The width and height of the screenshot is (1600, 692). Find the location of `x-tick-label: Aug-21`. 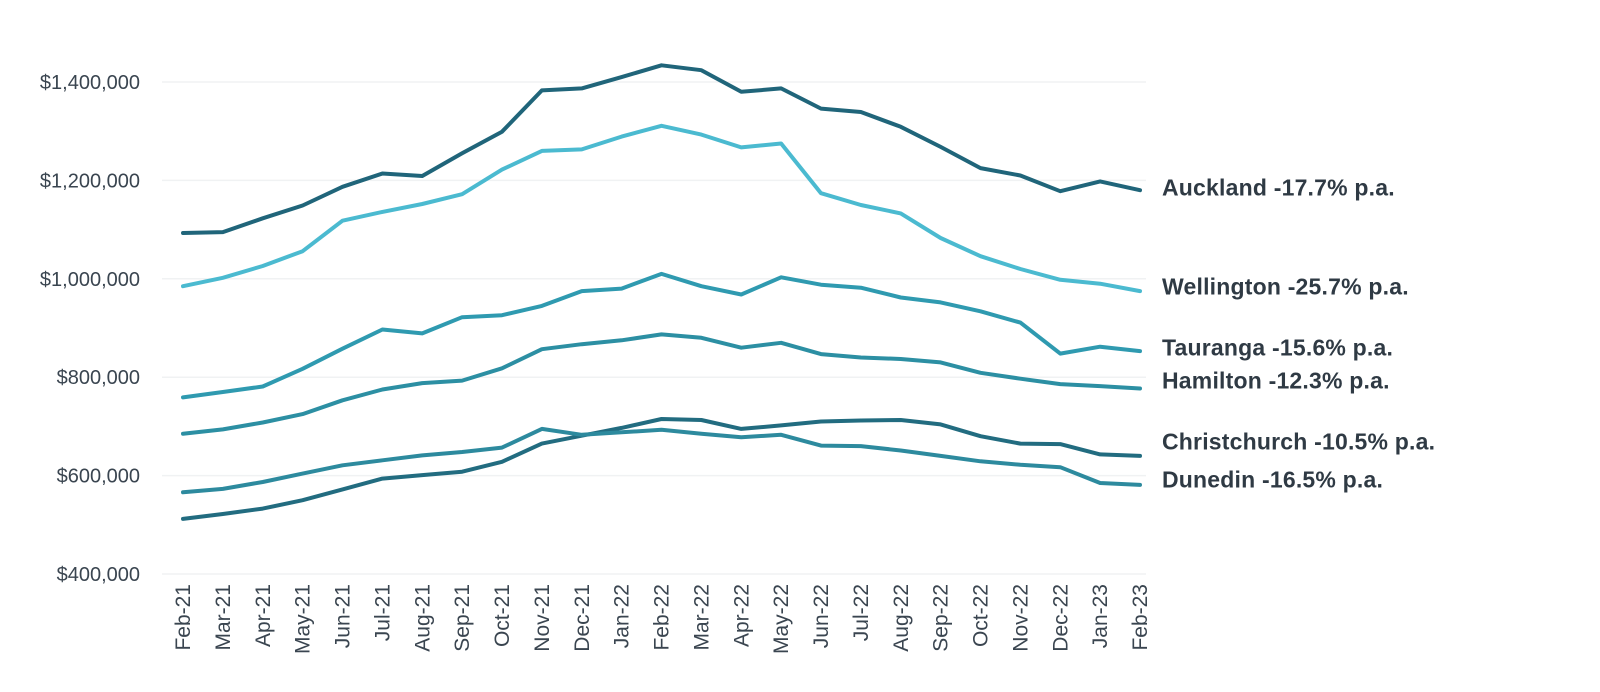

x-tick-label: Aug-21 is located at coordinates (422, 618).